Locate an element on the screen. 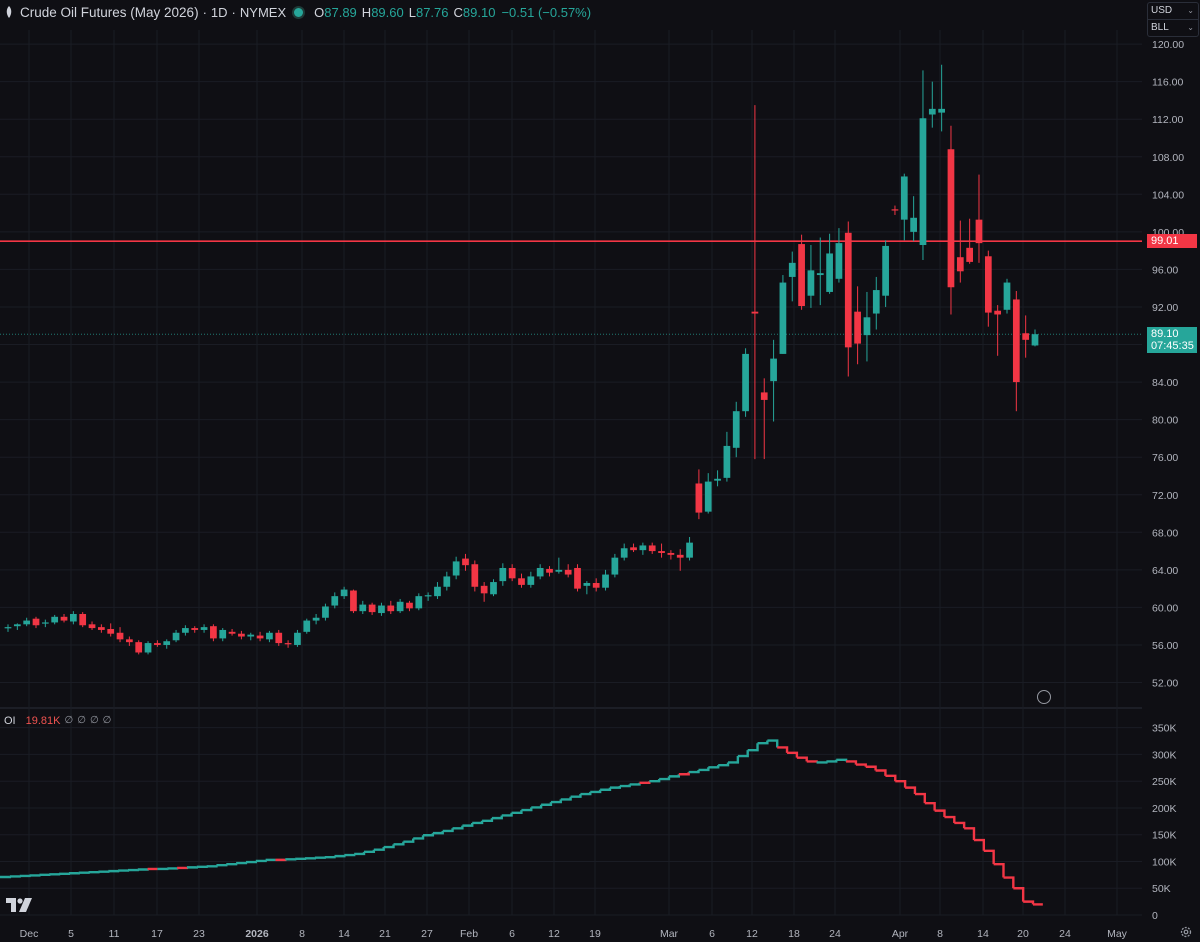 This screenshot has height=942, width=1200. time-tick-label: 19 is located at coordinates (595, 934).